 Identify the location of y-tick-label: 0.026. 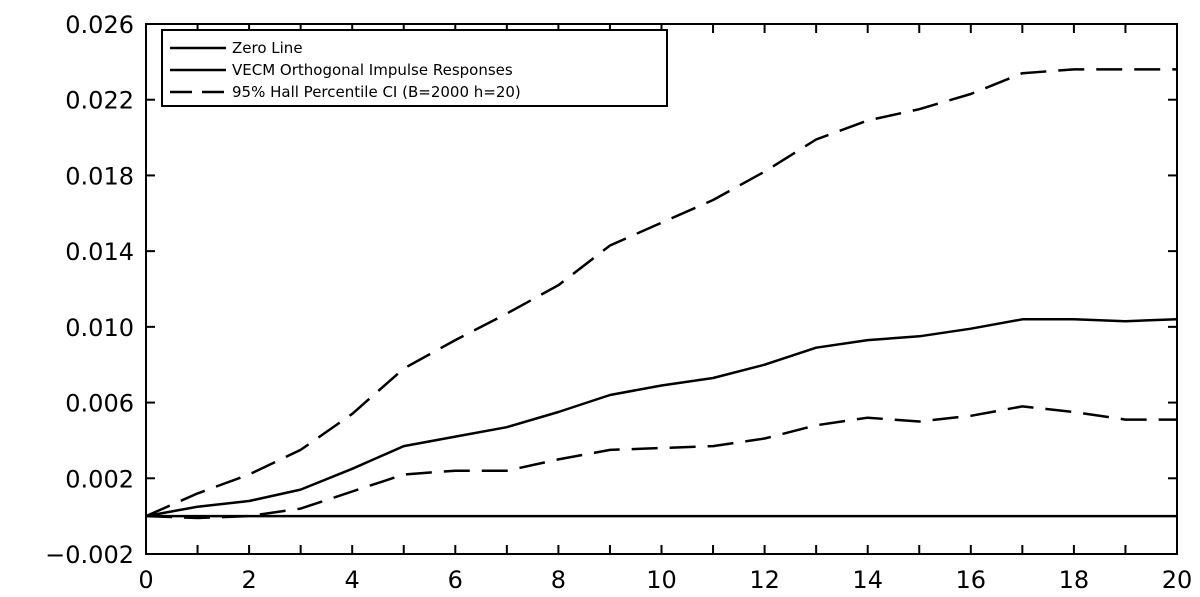
(99, 25).